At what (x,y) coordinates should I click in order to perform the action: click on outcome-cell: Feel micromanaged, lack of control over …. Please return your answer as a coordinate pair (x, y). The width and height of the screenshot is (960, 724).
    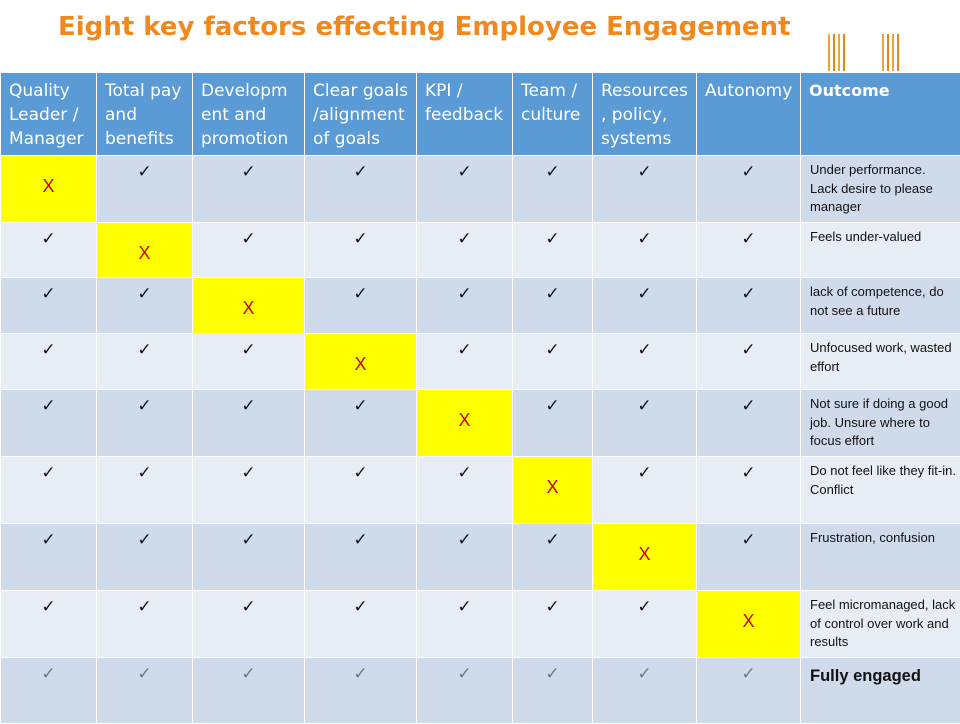
    Looking at the image, I should click on (880, 624).